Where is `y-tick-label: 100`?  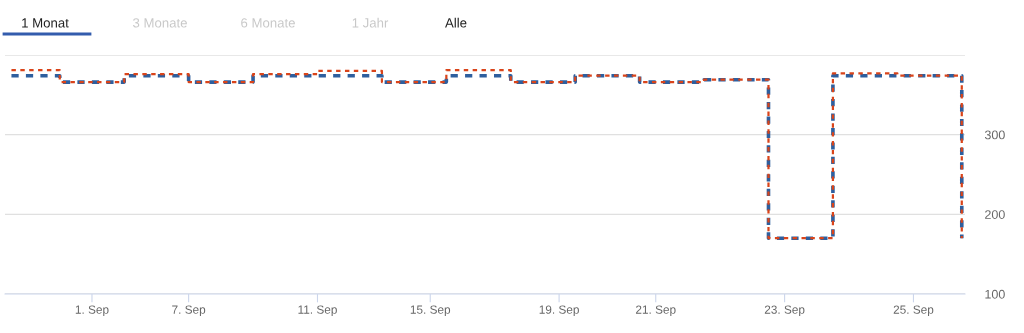 y-tick-label: 100 is located at coordinates (995, 294).